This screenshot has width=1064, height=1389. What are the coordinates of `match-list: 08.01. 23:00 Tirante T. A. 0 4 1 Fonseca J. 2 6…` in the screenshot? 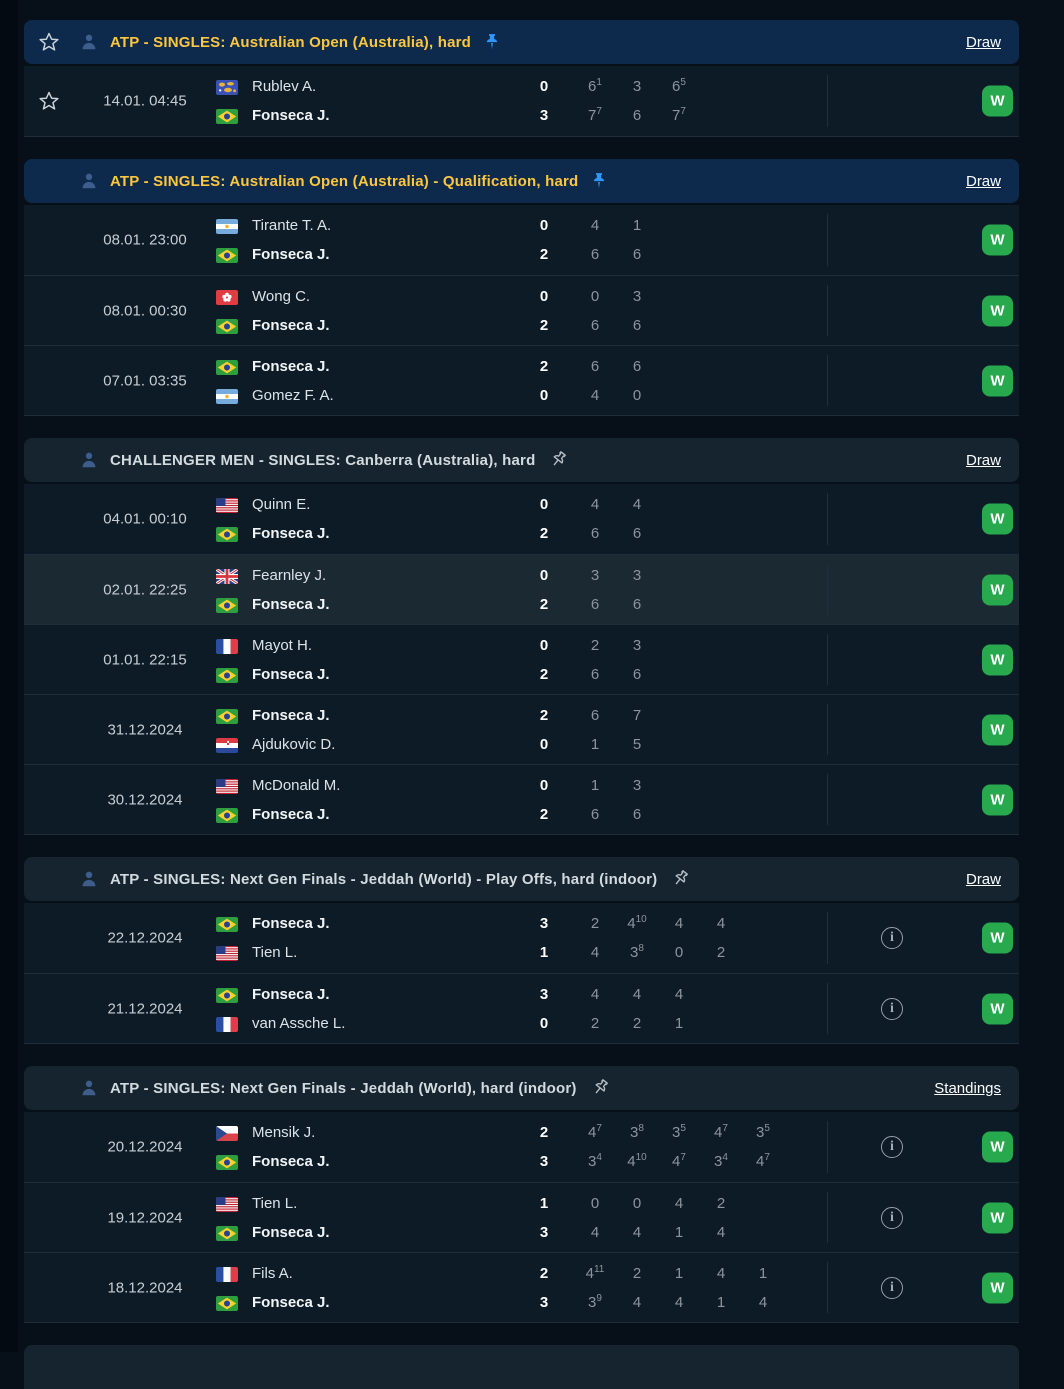 It's located at (521, 310).